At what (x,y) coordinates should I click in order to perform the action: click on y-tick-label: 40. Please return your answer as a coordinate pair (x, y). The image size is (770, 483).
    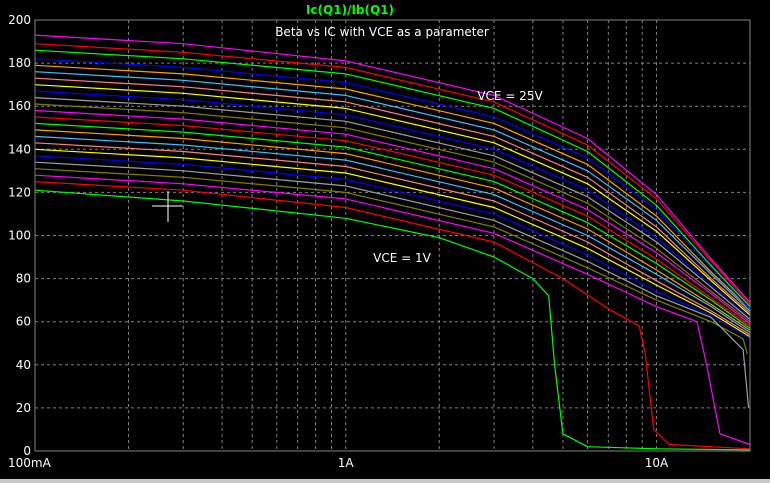
    Looking at the image, I should click on (23, 365).